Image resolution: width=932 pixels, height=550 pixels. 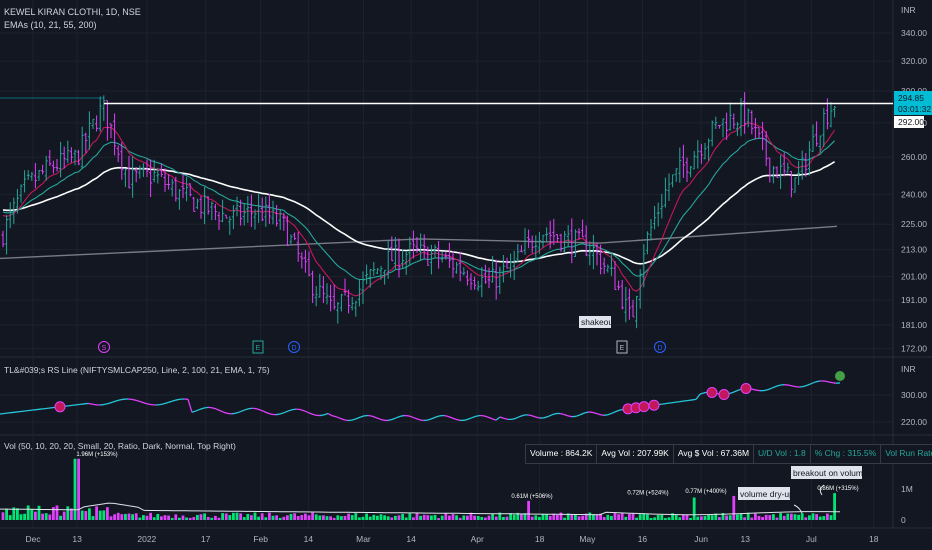 I want to click on event-marker-label: E, so click(x=258, y=348).